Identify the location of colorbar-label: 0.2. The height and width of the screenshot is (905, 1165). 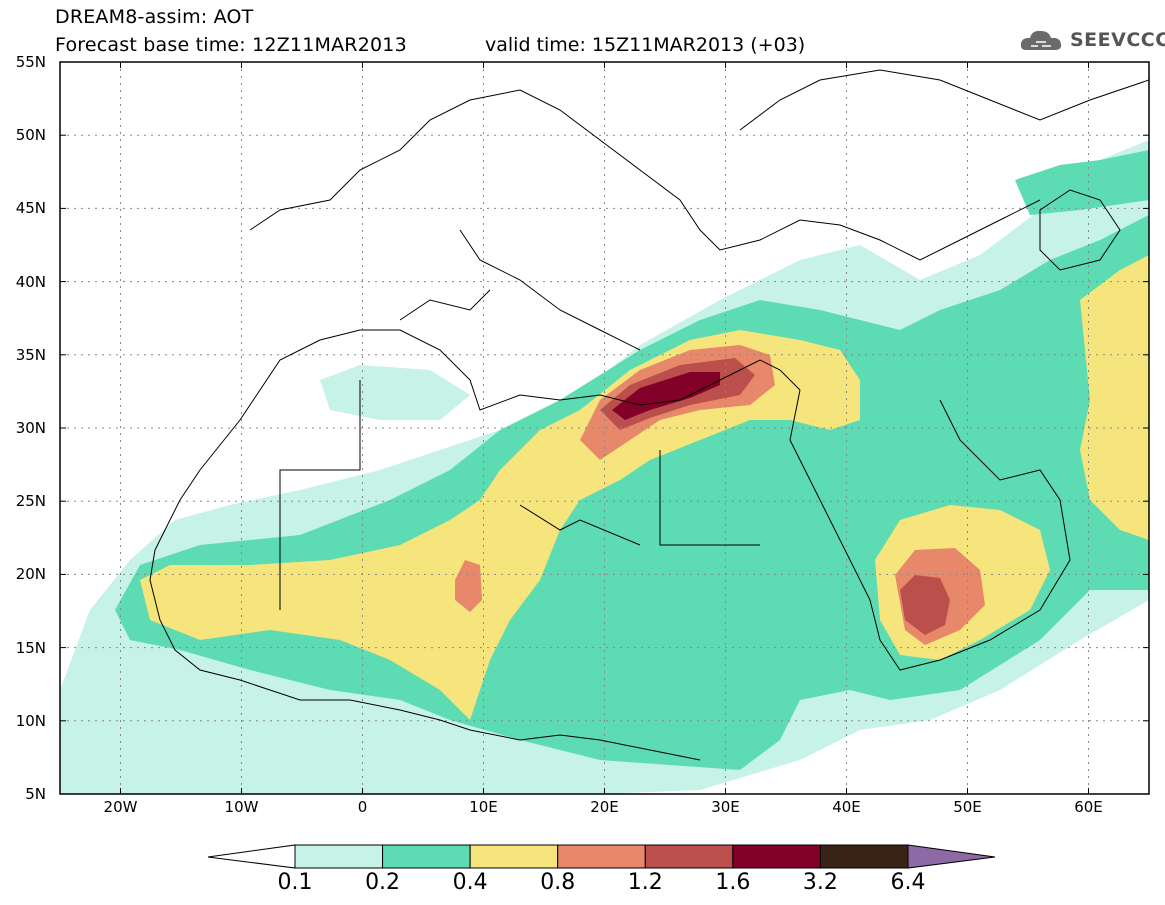
(383, 882).